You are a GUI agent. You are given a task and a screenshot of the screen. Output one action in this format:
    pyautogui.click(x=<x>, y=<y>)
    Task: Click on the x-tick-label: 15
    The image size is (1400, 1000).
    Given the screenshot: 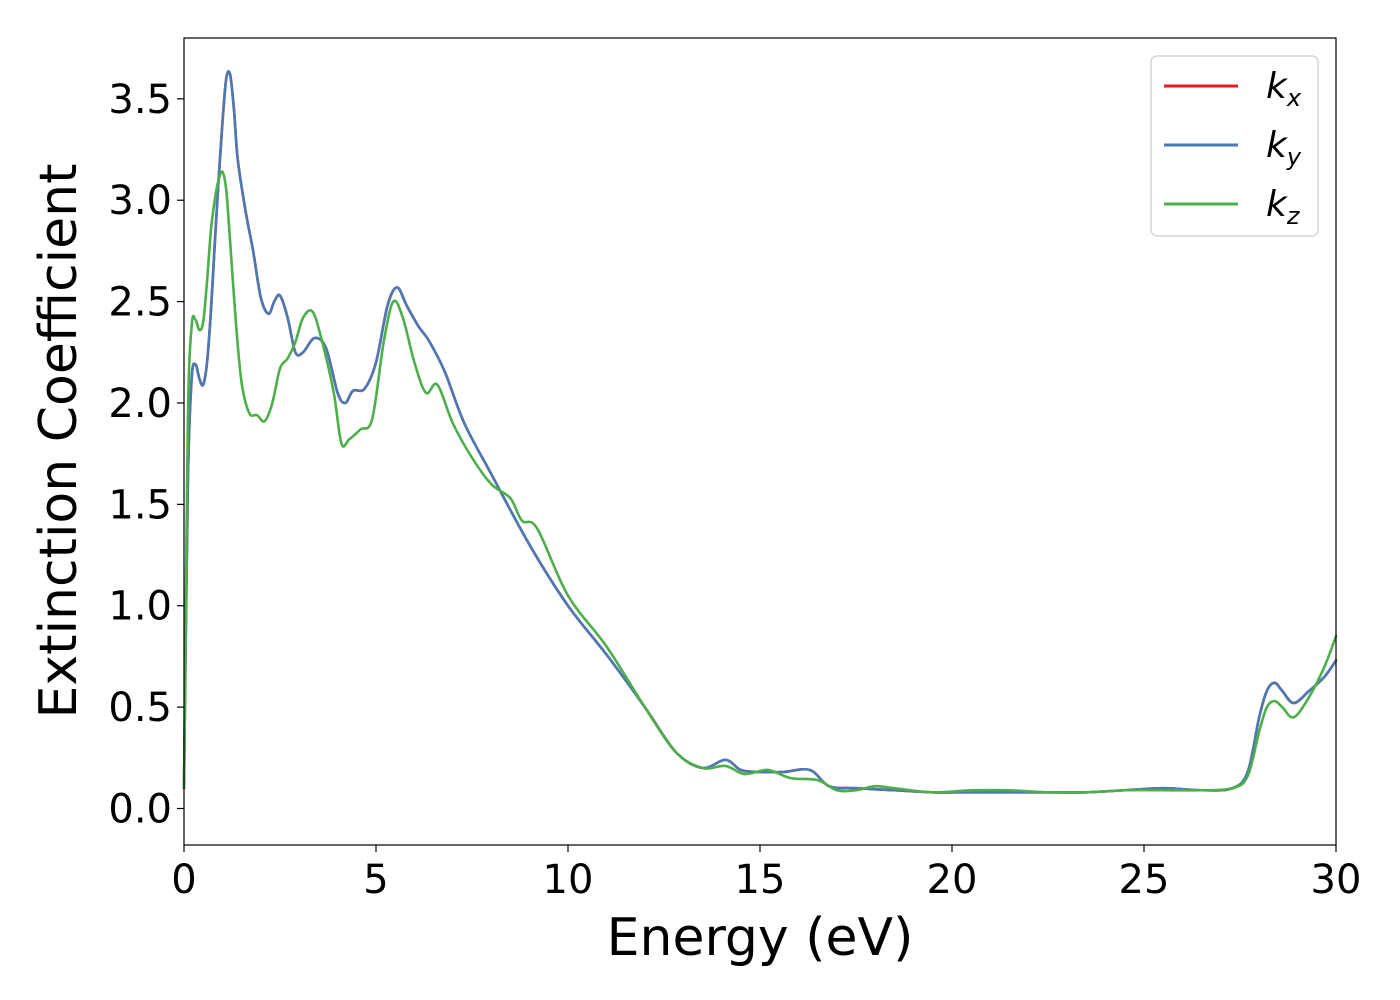 What is the action you would take?
    pyautogui.click(x=760, y=880)
    